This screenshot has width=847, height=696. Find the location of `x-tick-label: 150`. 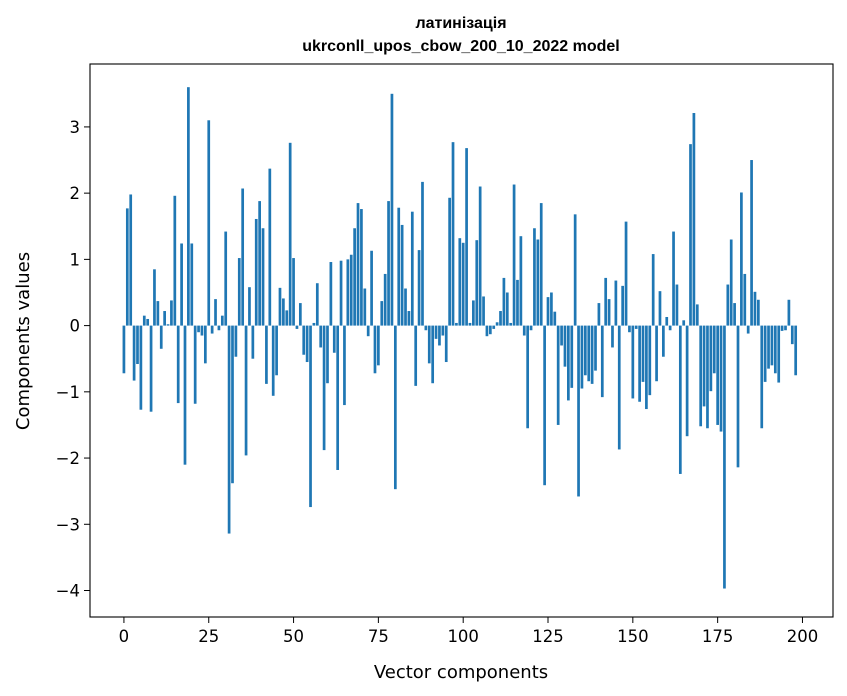

x-tick-label: 150 is located at coordinates (633, 636).